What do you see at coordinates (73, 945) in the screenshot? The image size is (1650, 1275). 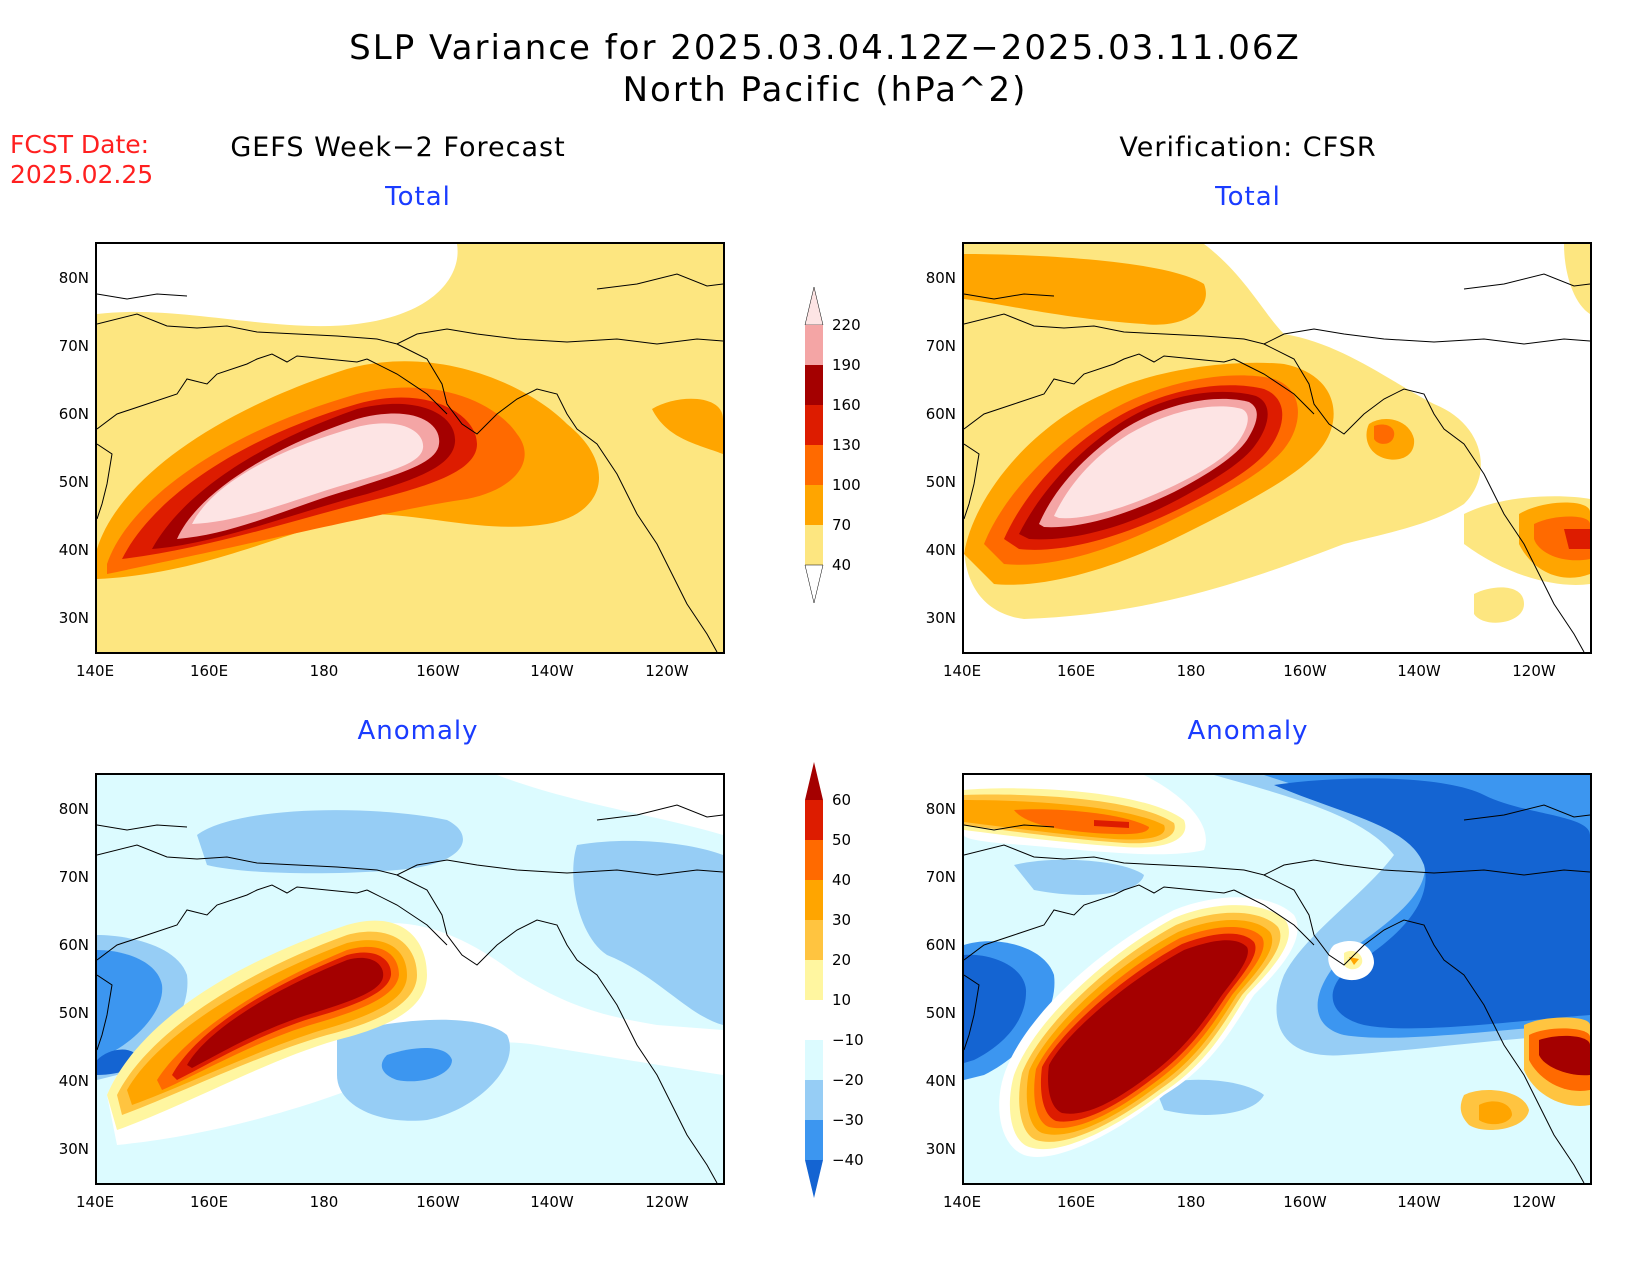 I see `forecast-anomaly-lat-tick: 60N` at bounding box center [73, 945].